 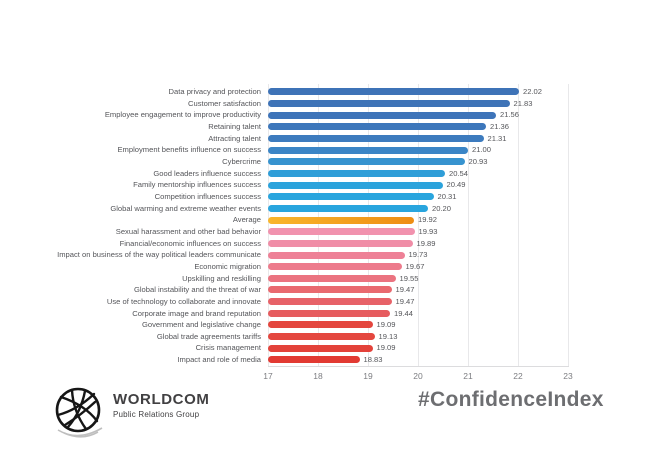 What do you see at coordinates (523, 103) in the screenshot?
I see `value-label: 21.83` at bounding box center [523, 103].